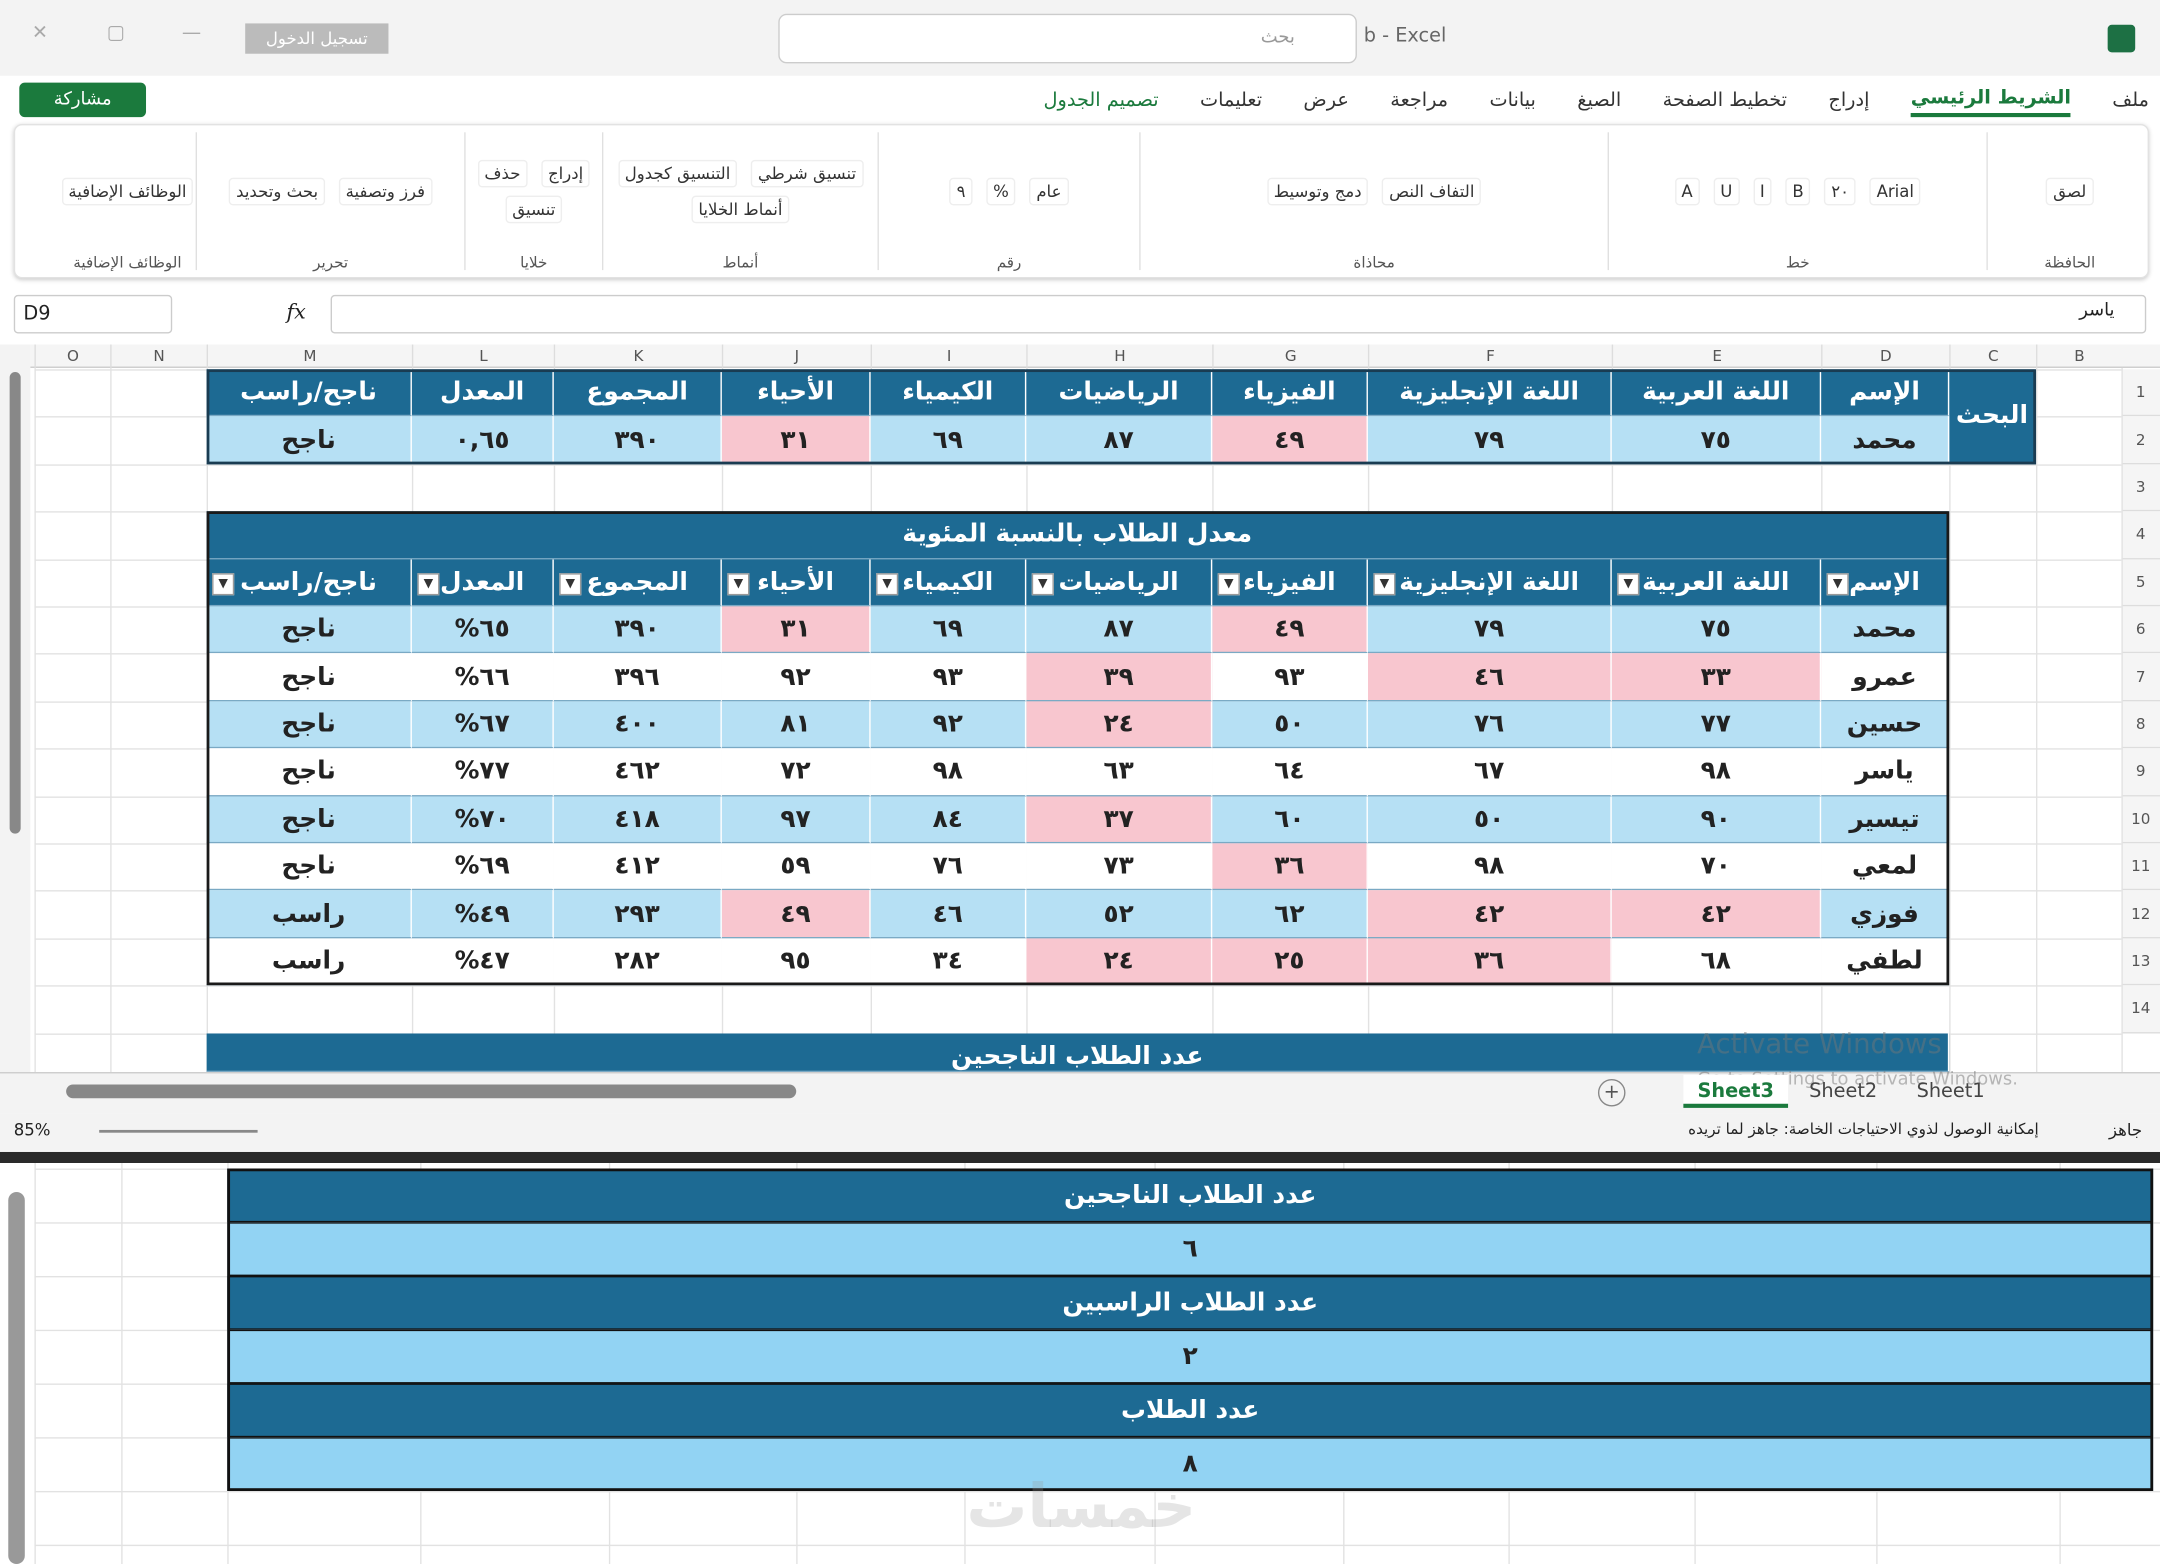  What do you see at coordinates (431, 1091) in the screenshot?
I see `horizontal-scroll-thumb` at bounding box center [431, 1091].